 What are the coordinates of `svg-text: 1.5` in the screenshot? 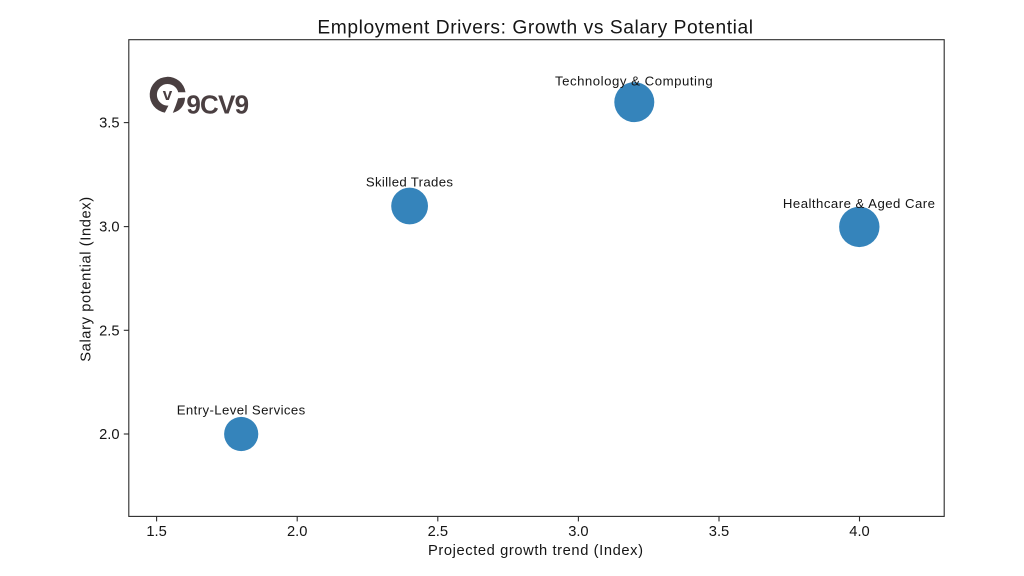 It's located at (156, 532).